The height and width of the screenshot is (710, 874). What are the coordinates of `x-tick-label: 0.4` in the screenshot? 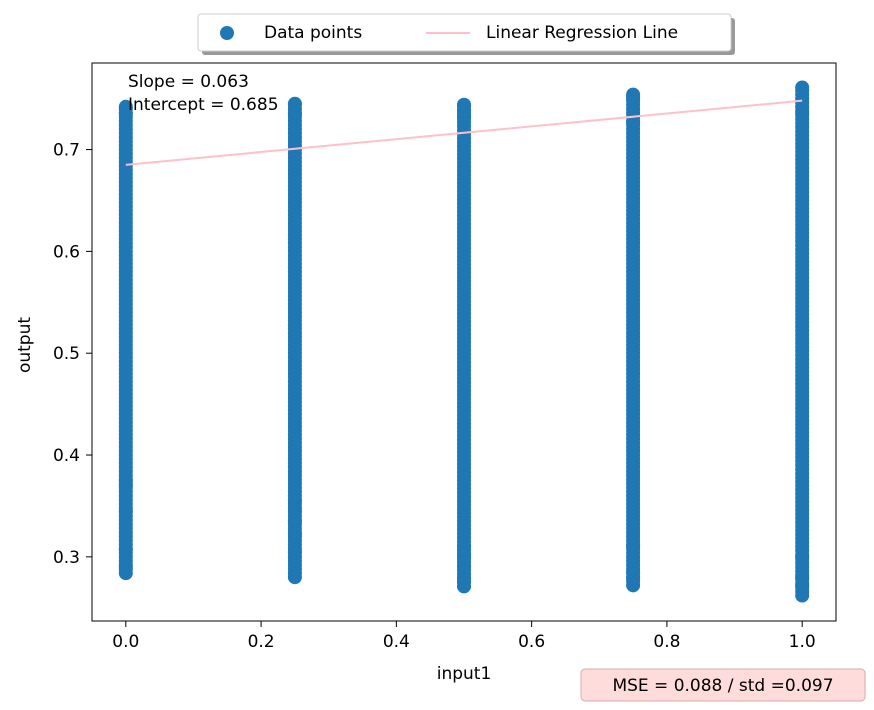 It's located at (396, 642).